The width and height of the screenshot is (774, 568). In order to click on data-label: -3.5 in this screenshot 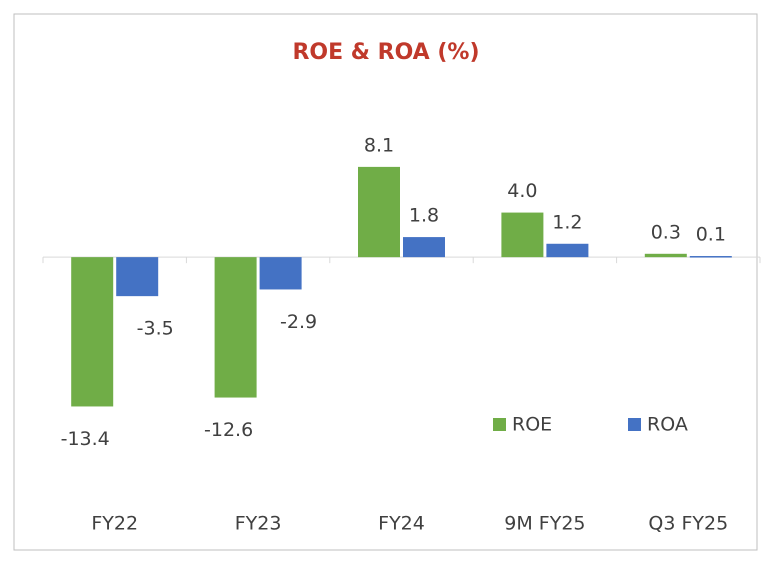, I will do `click(155, 329)`.